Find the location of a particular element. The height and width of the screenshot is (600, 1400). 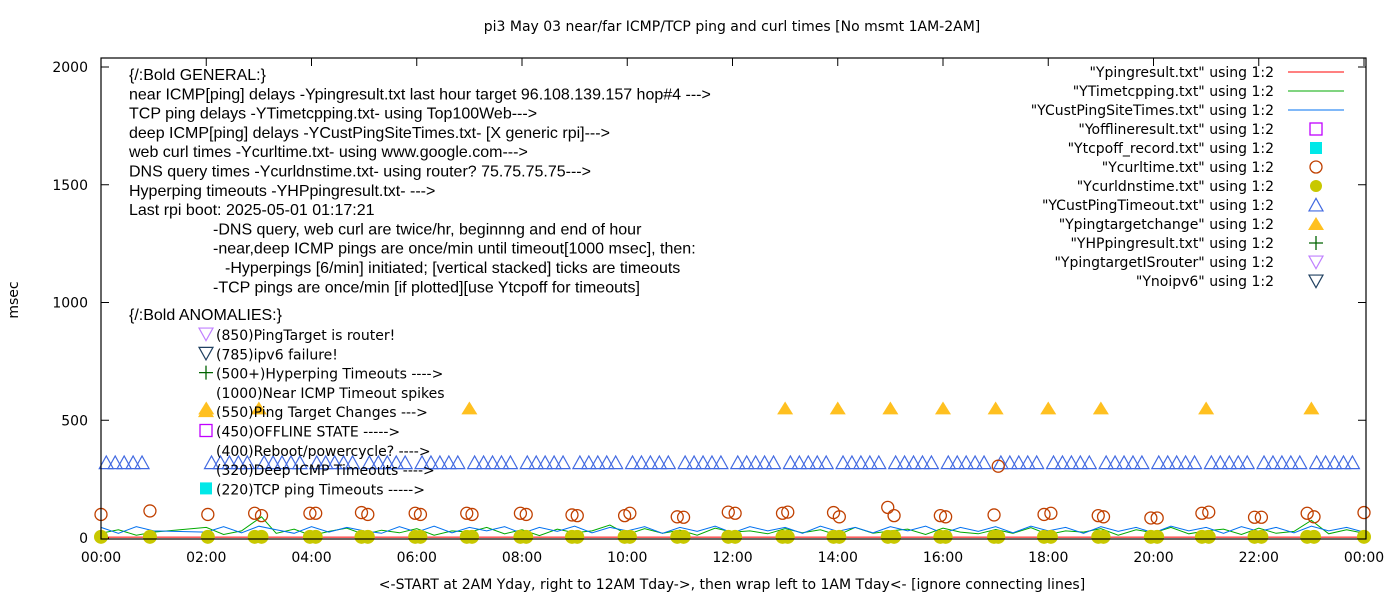

legend-label: "YTimetcpping.txt" using 1:2 is located at coordinates (1173, 92).